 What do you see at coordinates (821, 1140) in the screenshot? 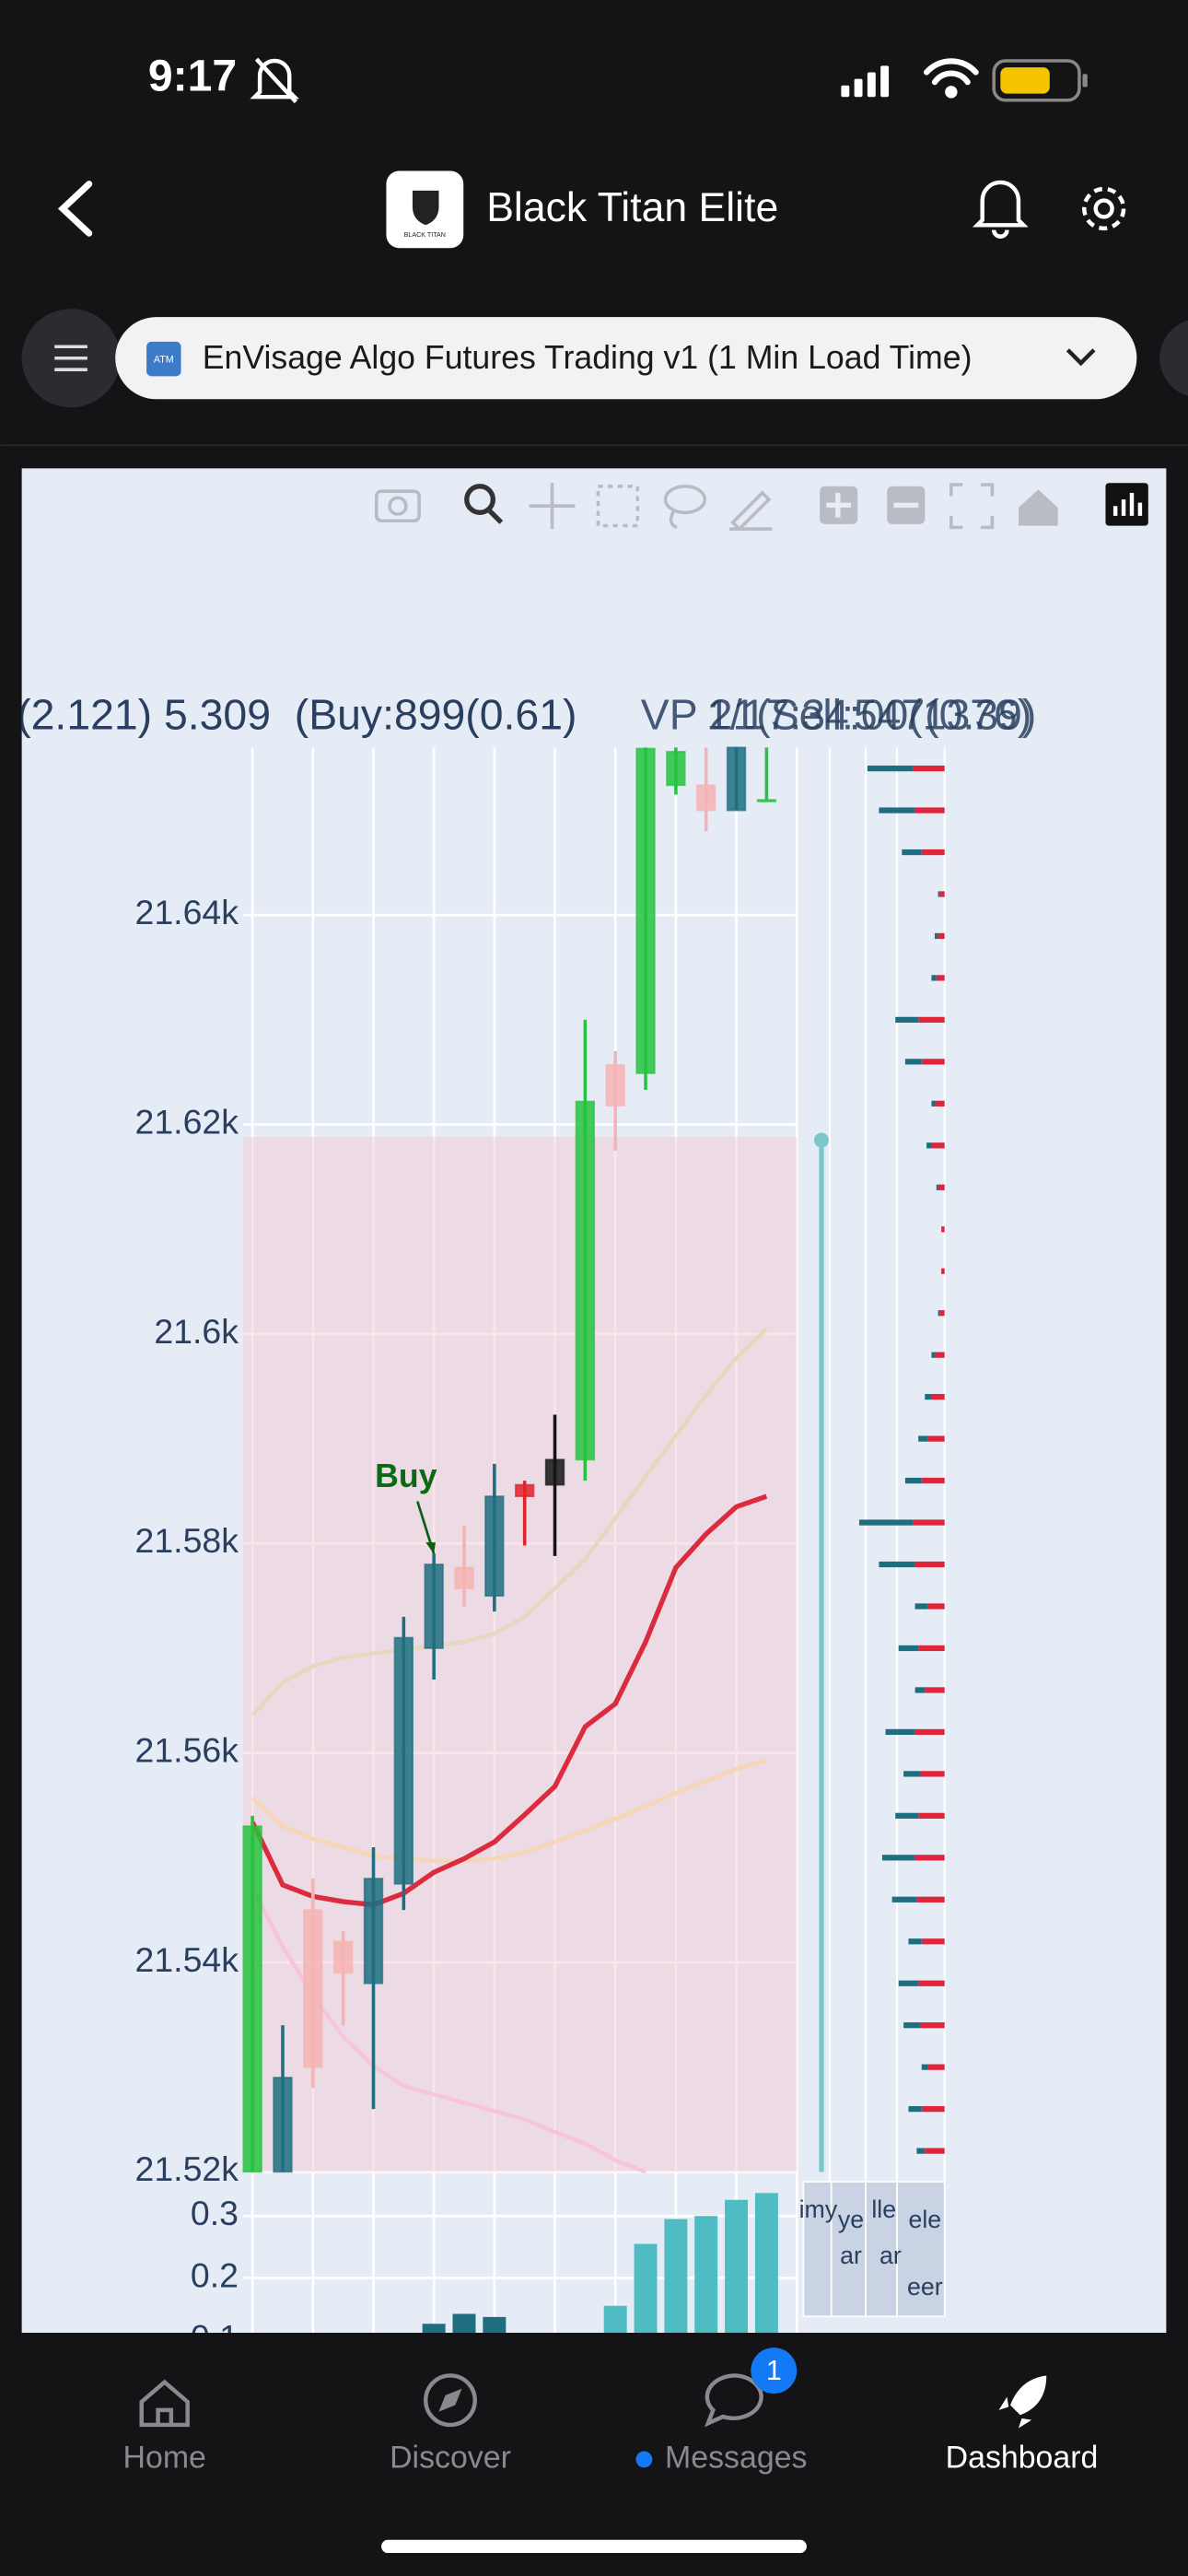
I see `vp-marker` at bounding box center [821, 1140].